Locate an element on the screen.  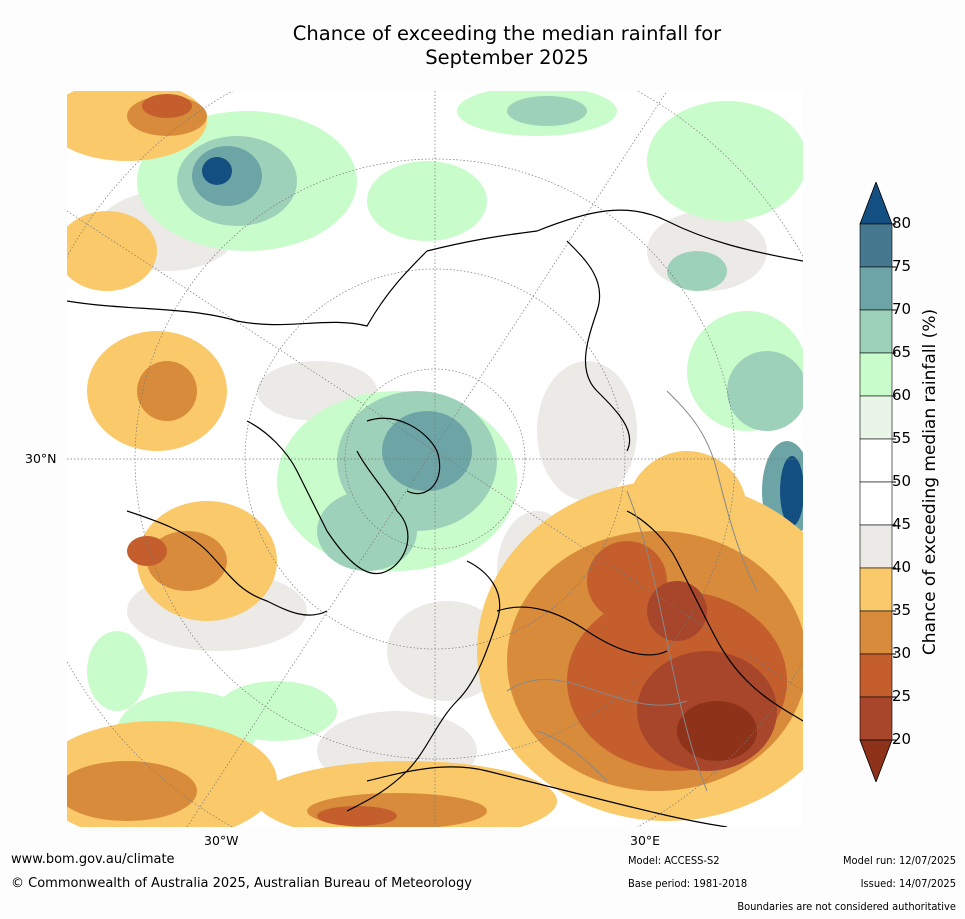
issued-text: Issued: 14/07/2025 is located at coordinates (908, 883).